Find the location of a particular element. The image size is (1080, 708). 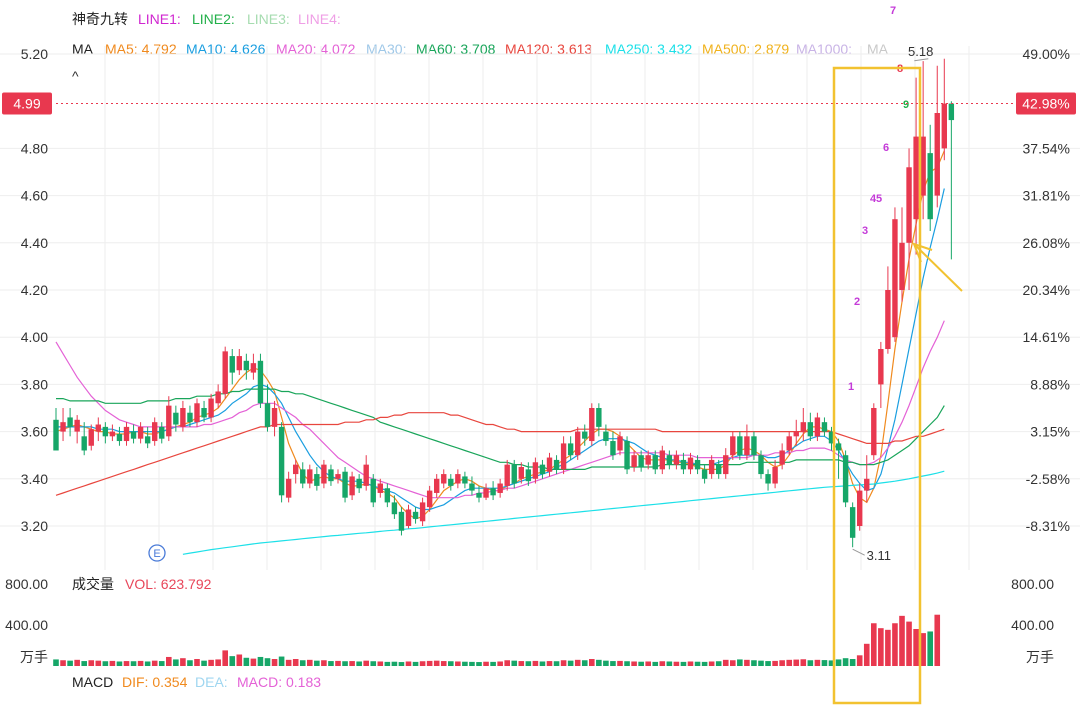

y-tick-left: 3.80 is located at coordinates (34, 384).